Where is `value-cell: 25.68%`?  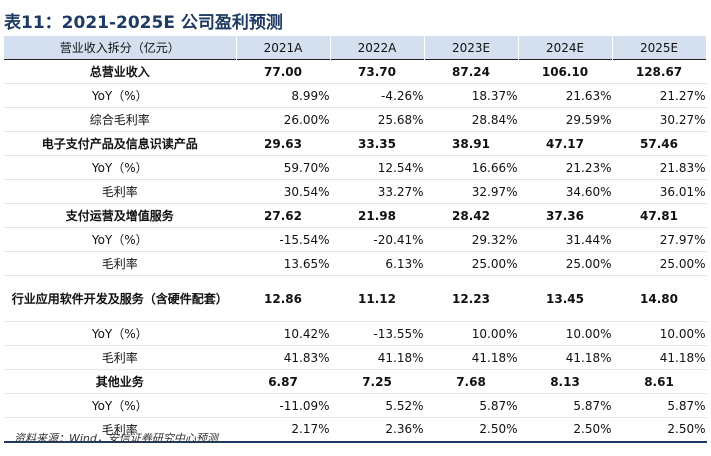
value-cell: 25.68% is located at coordinates (377, 119).